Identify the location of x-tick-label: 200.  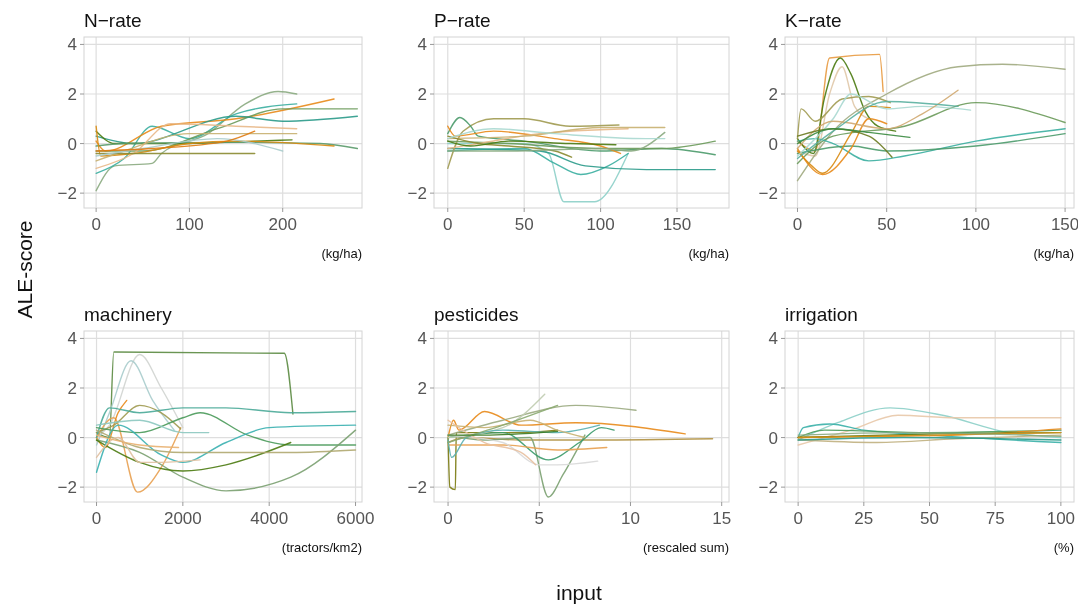
(282, 224).